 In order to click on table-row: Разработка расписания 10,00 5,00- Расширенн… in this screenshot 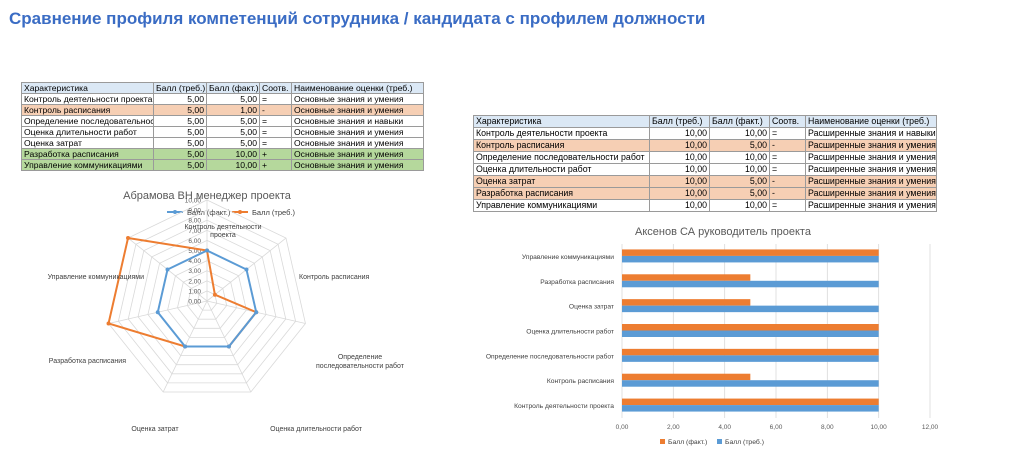, I will do `click(705, 193)`.